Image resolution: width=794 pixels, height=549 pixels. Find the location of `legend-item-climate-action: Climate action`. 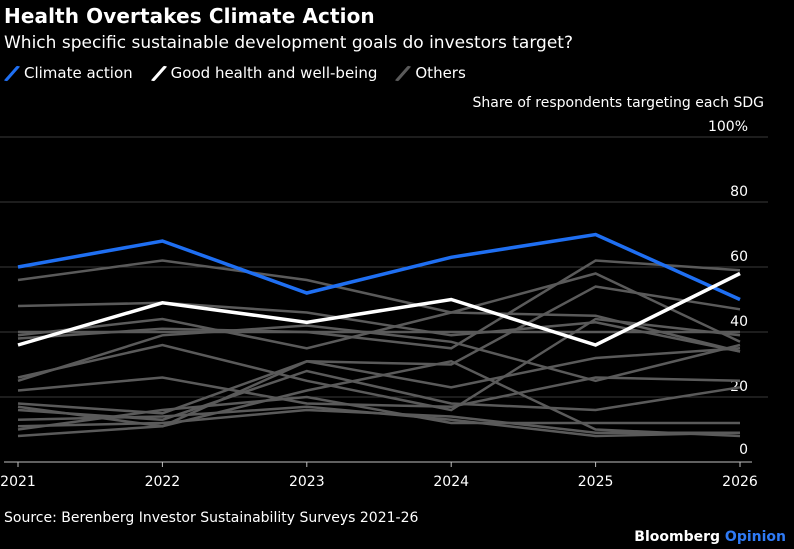

legend-item-climate-action: Climate action is located at coordinates (68, 73).